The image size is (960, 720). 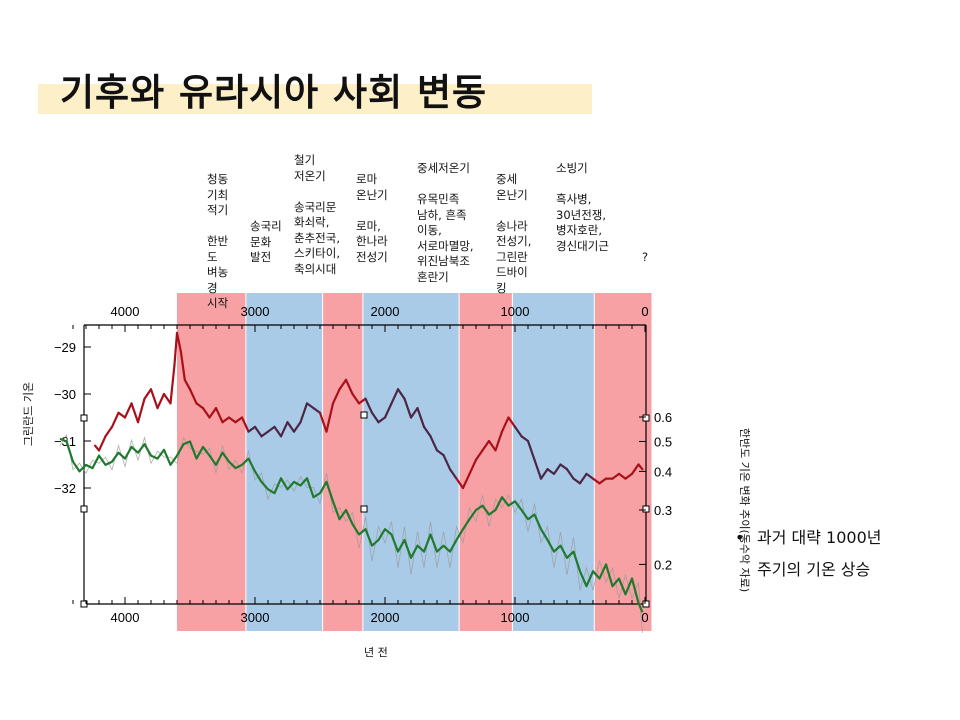 I want to click on left-tick-label: −30, so click(x=65, y=394).